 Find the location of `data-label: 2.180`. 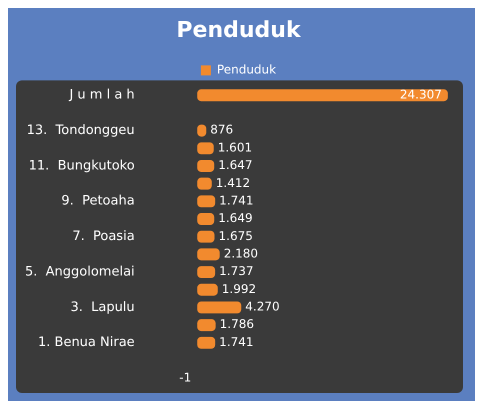

data-label: 2.180 is located at coordinates (241, 253).